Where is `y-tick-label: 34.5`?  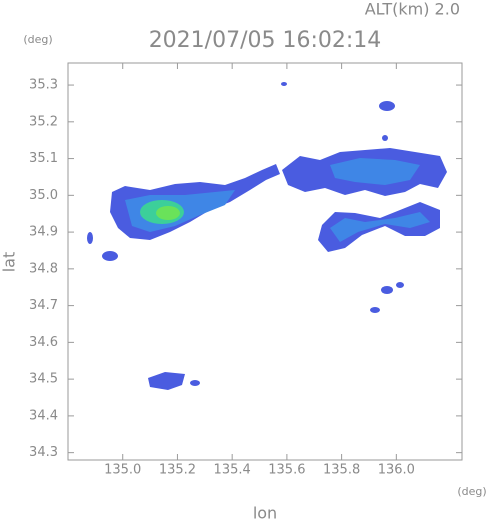 y-tick-label: 34.5 is located at coordinates (43, 379).